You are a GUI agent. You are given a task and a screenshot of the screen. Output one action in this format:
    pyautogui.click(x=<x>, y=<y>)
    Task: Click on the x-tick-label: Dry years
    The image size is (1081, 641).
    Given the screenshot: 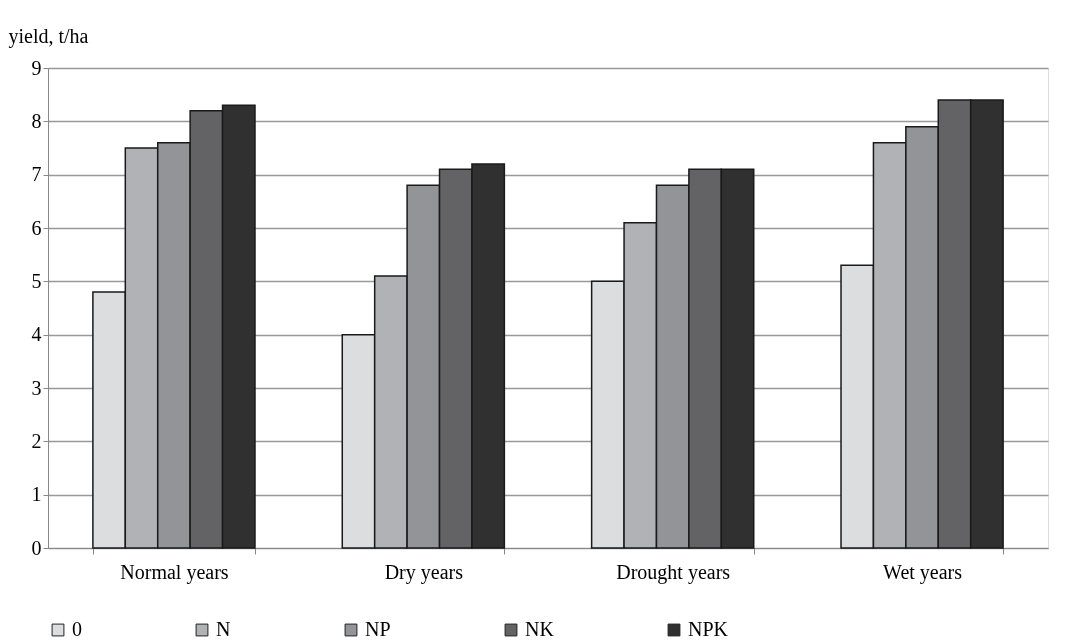 What is the action you would take?
    pyautogui.click(x=424, y=572)
    